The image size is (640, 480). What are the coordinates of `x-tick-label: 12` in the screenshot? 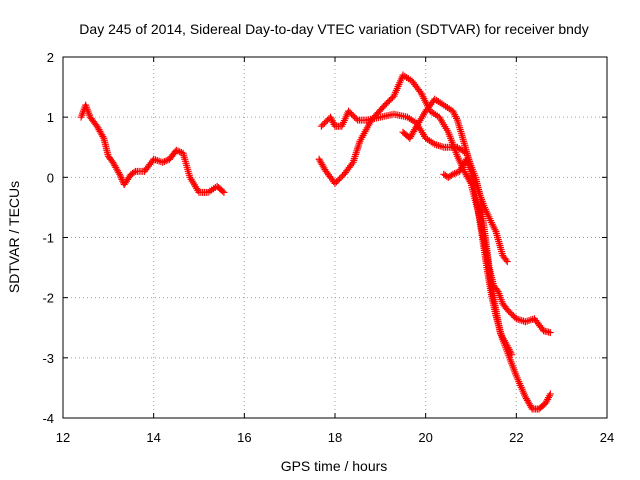 It's located at (63, 437).